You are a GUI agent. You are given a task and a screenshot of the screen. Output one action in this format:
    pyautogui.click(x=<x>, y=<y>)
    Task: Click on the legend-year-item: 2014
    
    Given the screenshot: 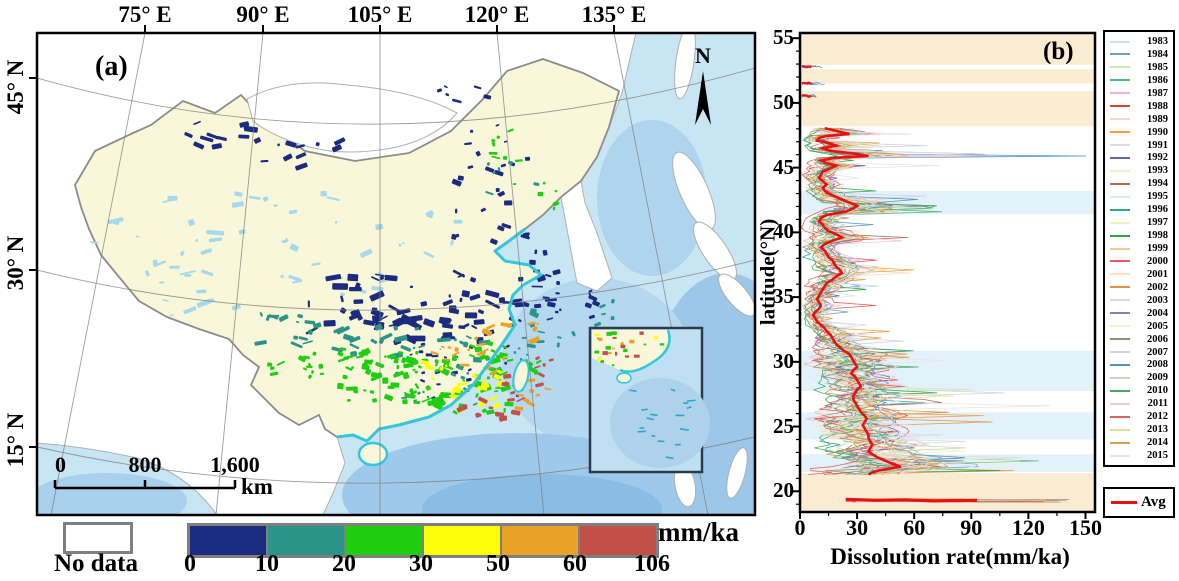 What is the action you would take?
    pyautogui.click(x=1139, y=442)
    